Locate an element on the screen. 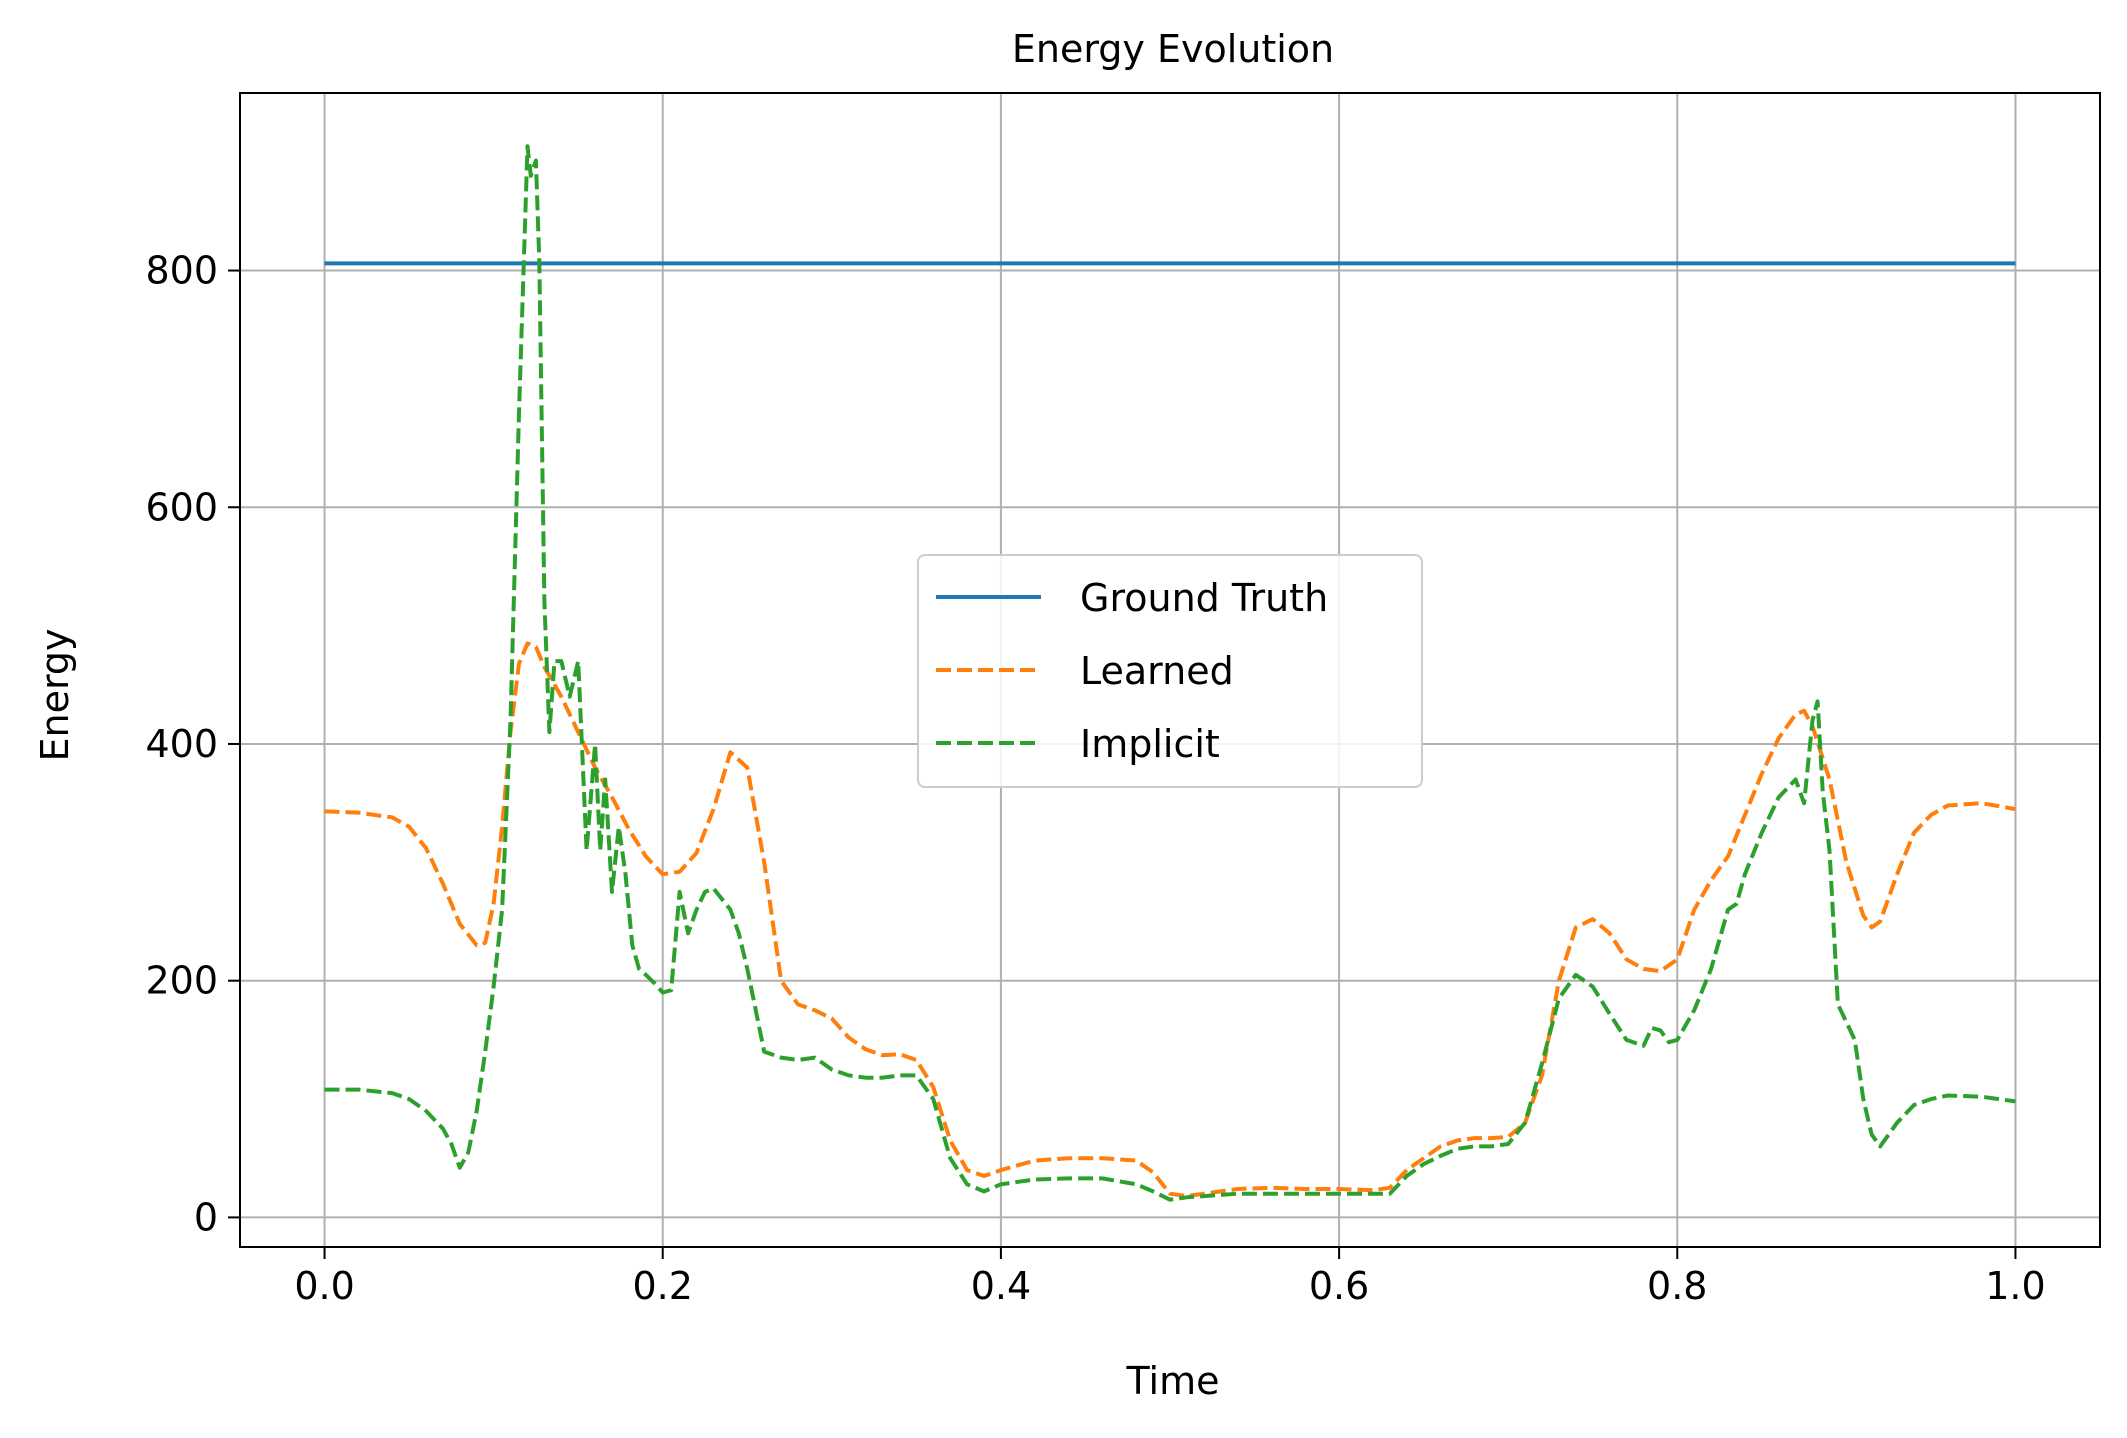 This screenshot has width=2127, height=1438. legend-box is located at coordinates (1170, 671).